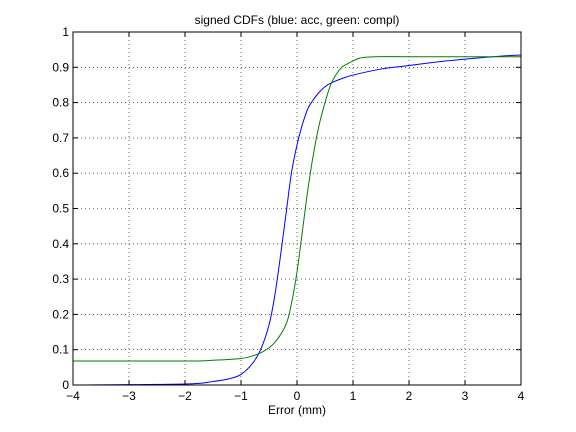  What do you see at coordinates (65, 385) in the screenshot?
I see `y-tick-label: 0` at bounding box center [65, 385].